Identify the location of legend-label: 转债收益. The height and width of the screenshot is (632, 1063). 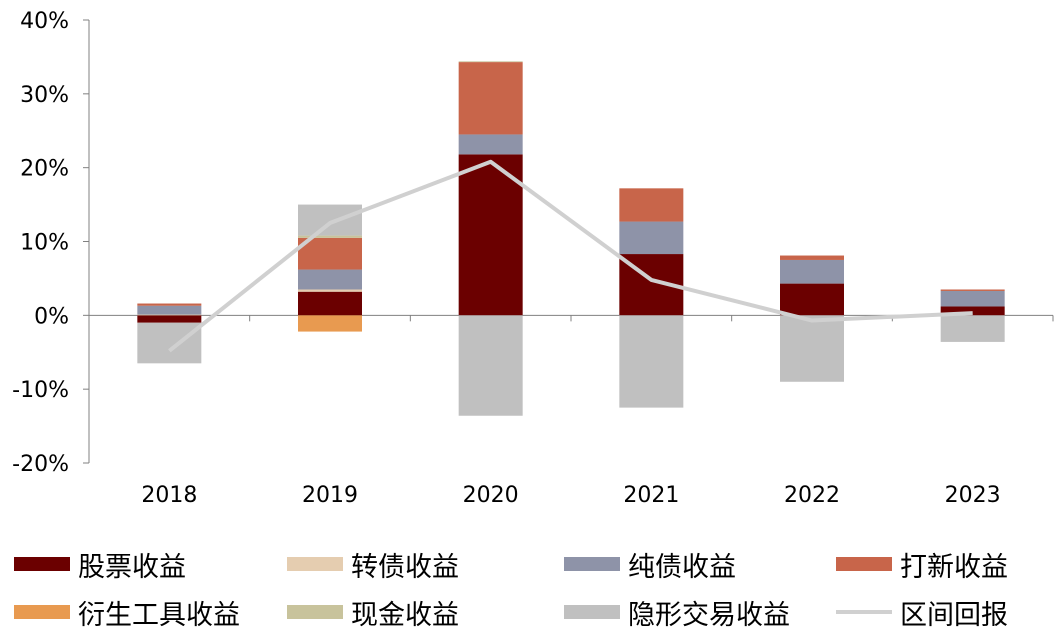
(405, 567).